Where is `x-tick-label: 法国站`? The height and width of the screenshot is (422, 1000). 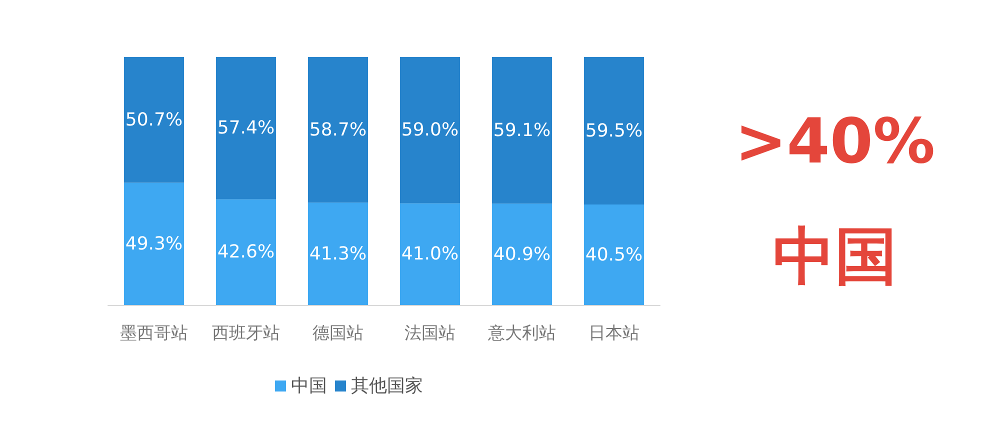 x-tick-label: 法国站 is located at coordinates (430, 334).